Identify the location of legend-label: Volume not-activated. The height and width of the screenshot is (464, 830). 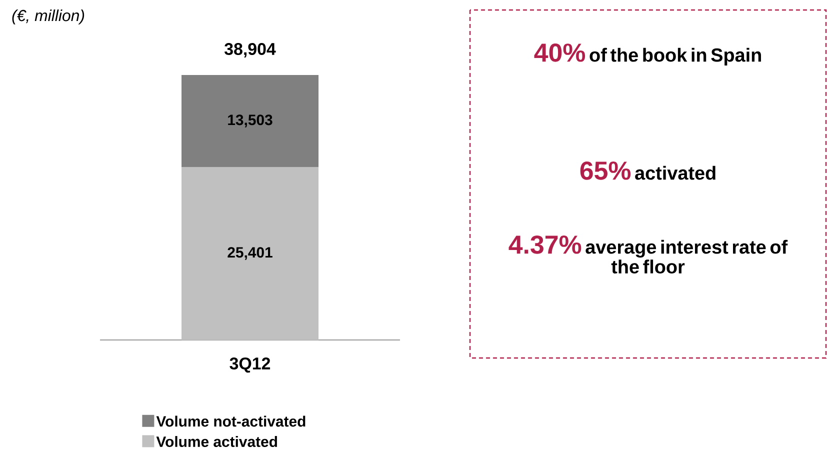
(231, 421).